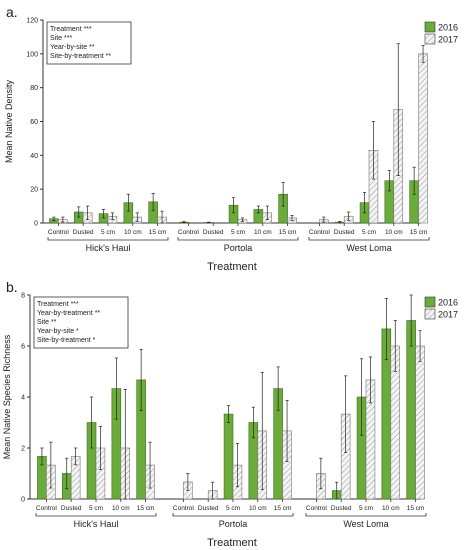  Describe the element at coordinates (47, 322) in the screenshot. I see `stats-line: Site **` at that location.